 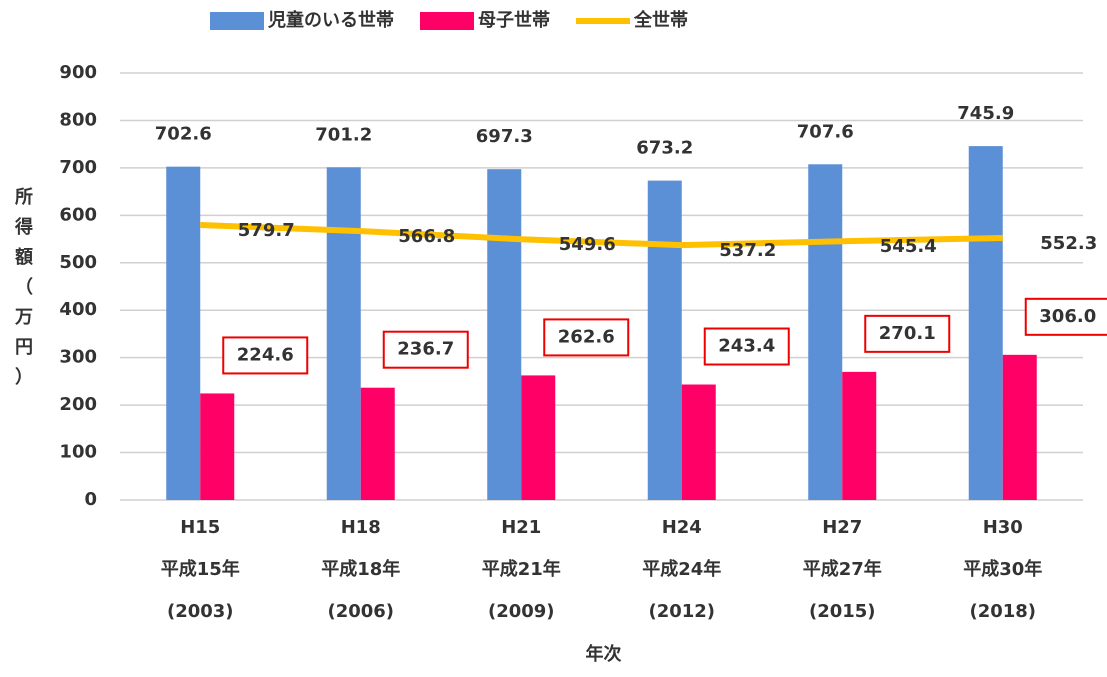 I want to click on x-tick-label: 平成15年, so click(x=200, y=569).